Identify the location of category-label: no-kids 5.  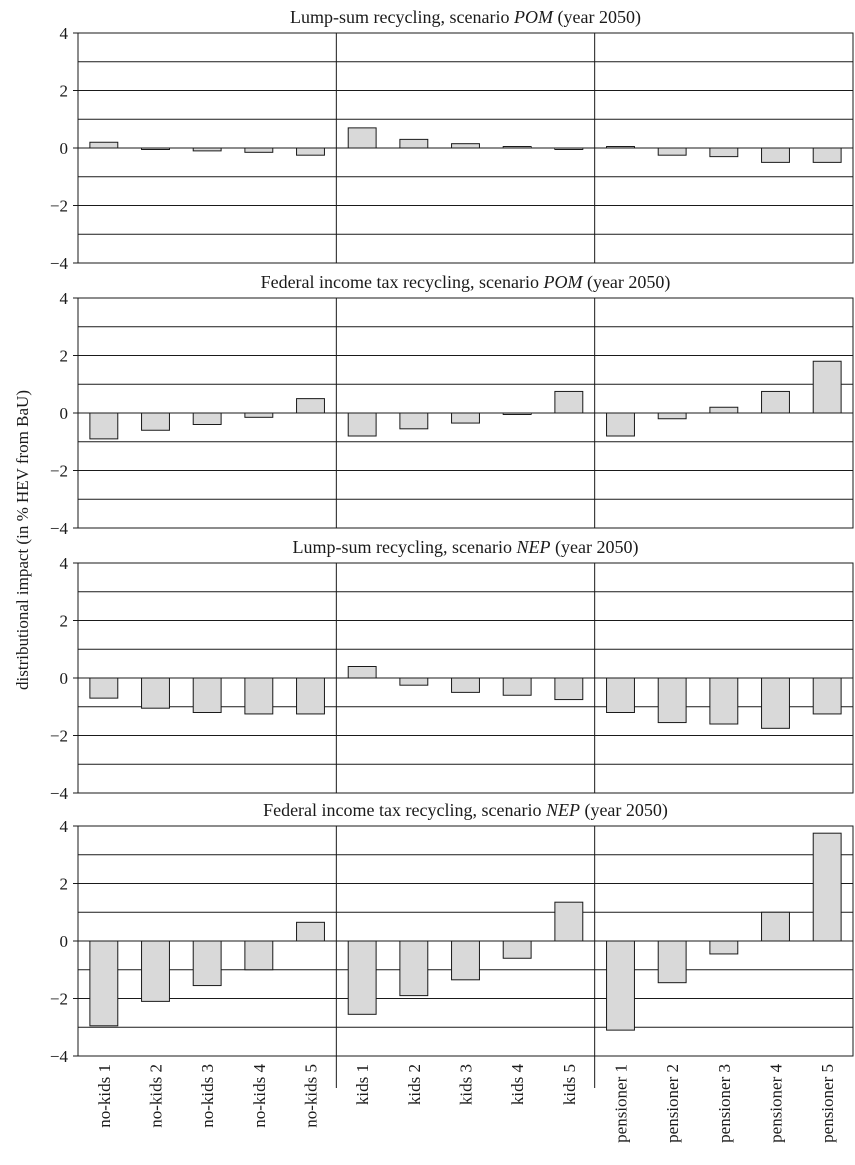
(311, 1096).